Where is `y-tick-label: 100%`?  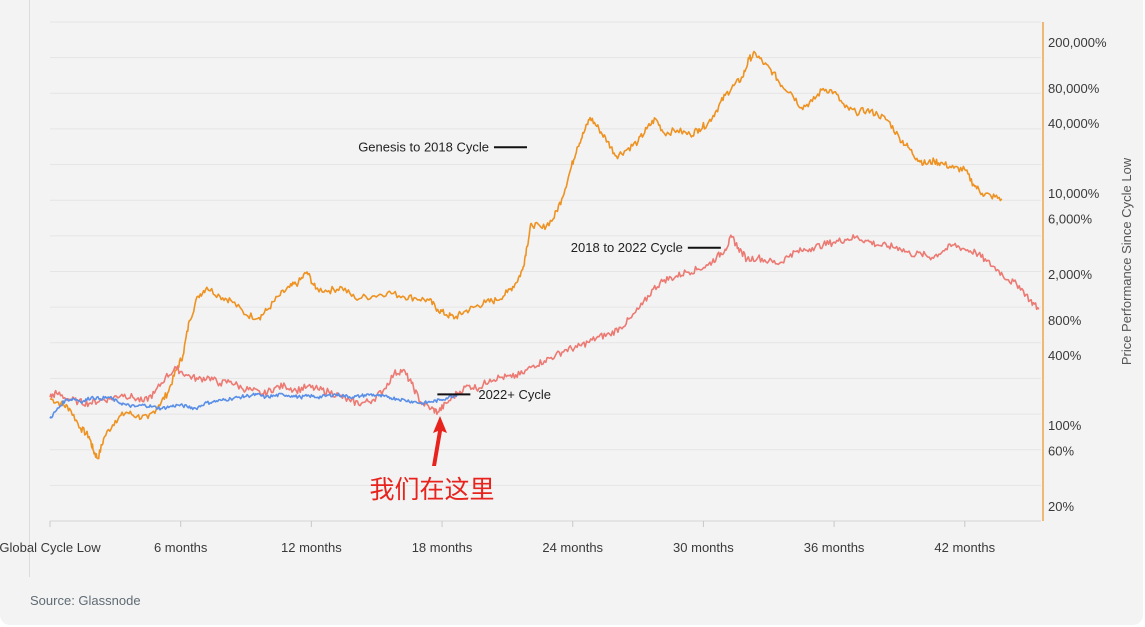 y-tick-label: 100% is located at coordinates (1065, 425).